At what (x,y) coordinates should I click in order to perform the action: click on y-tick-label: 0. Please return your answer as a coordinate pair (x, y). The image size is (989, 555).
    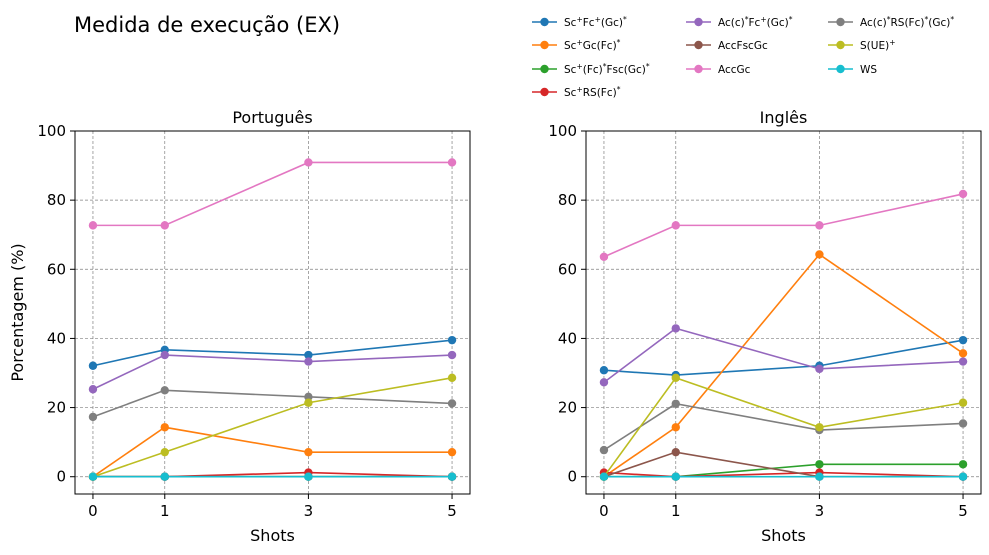
    Looking at the image, I should click on (61, 477).